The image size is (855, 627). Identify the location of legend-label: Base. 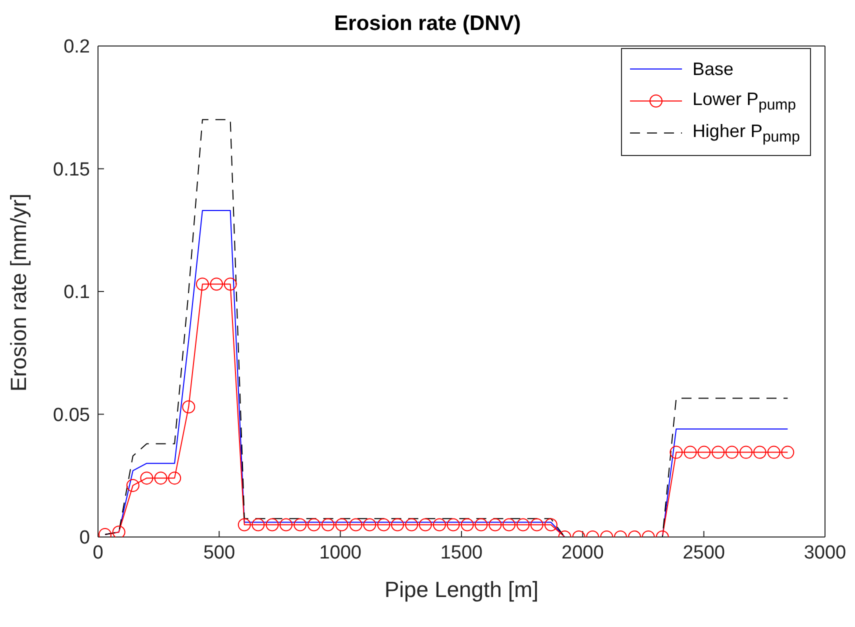
(713, 68).